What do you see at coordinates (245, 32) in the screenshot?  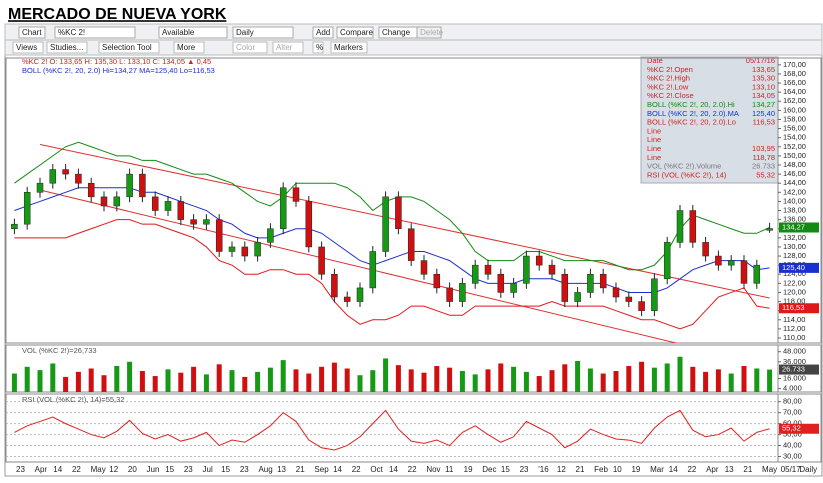 I see `toolbar-label: Daily` at bounding box center [245, 32].